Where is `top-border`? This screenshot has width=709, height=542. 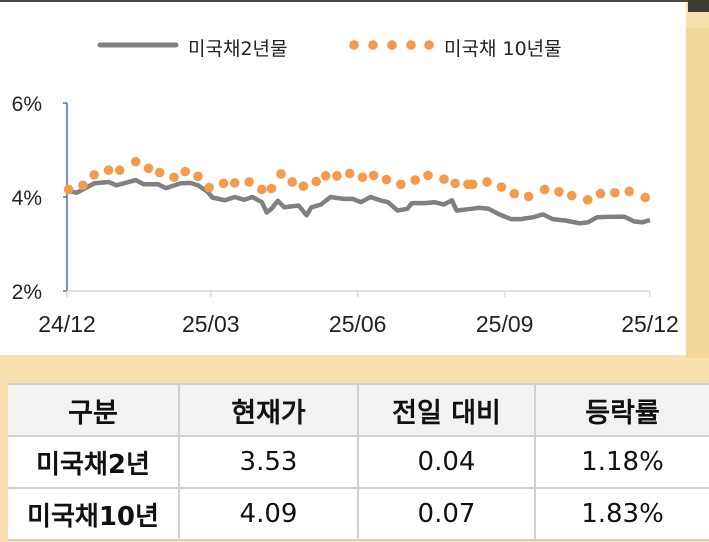 top-border is located at coordinates (354, 1).